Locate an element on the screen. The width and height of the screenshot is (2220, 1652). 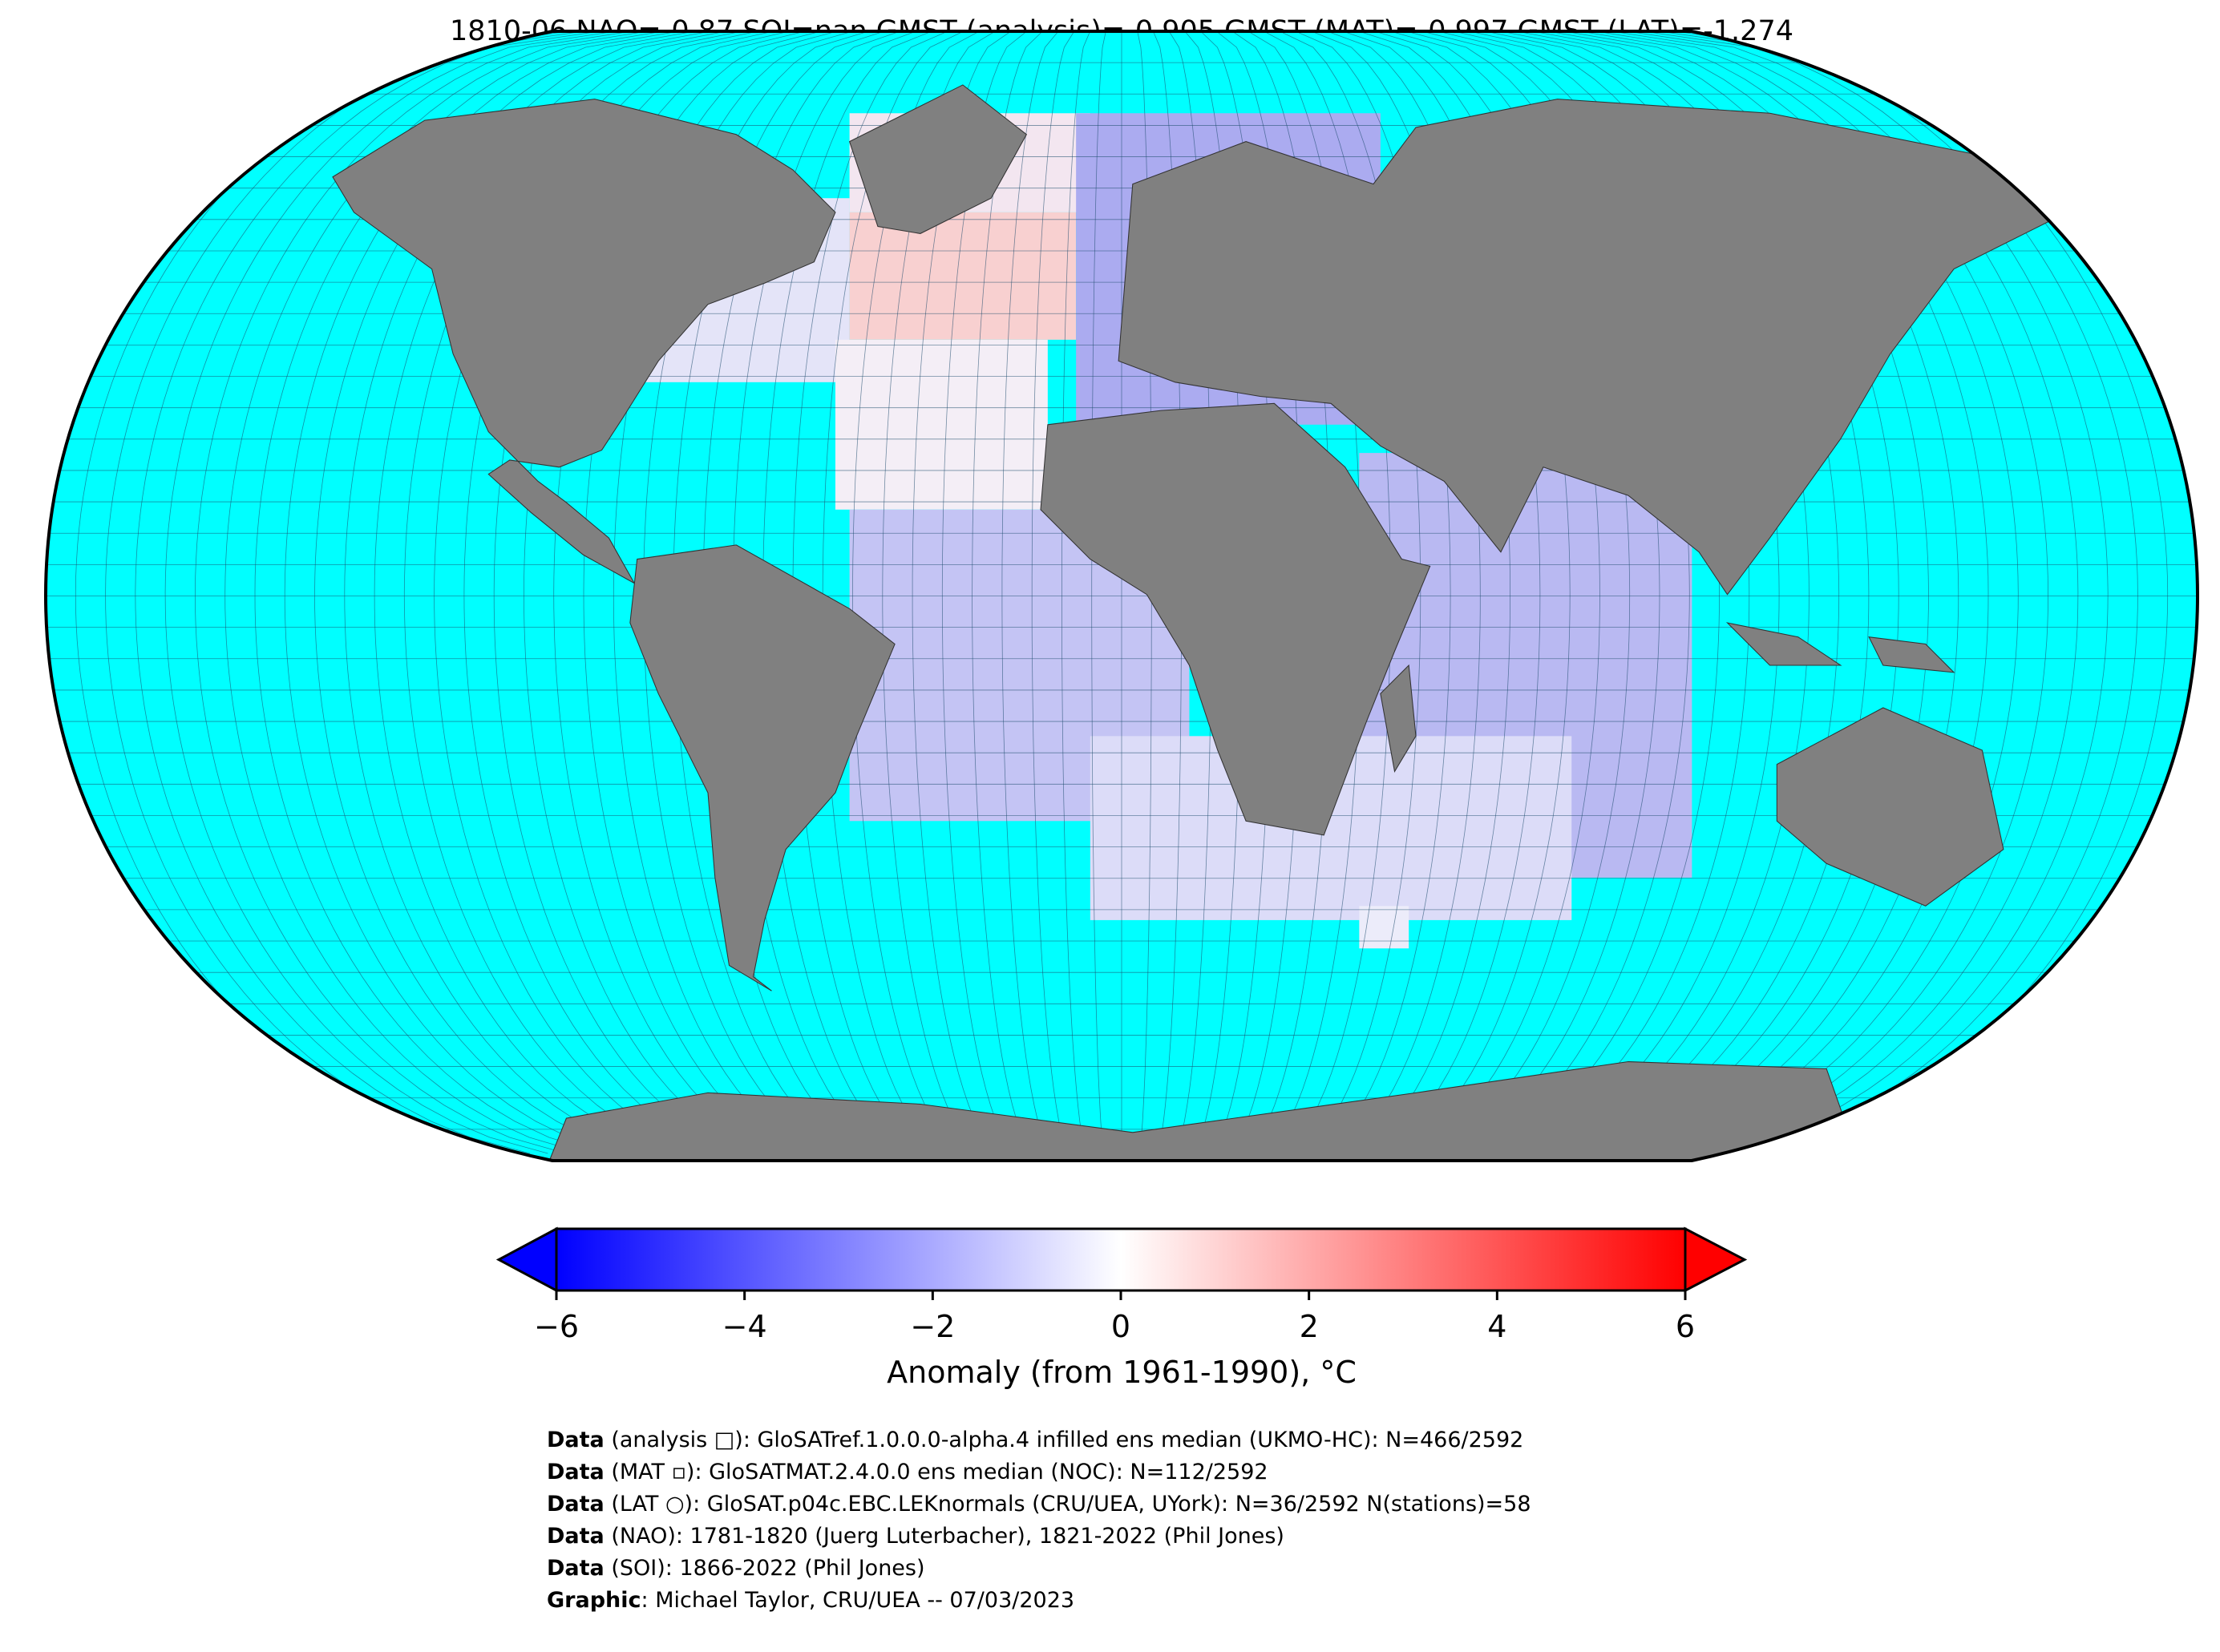
footer-label: Graphic is located at coordinates (594, 1600).